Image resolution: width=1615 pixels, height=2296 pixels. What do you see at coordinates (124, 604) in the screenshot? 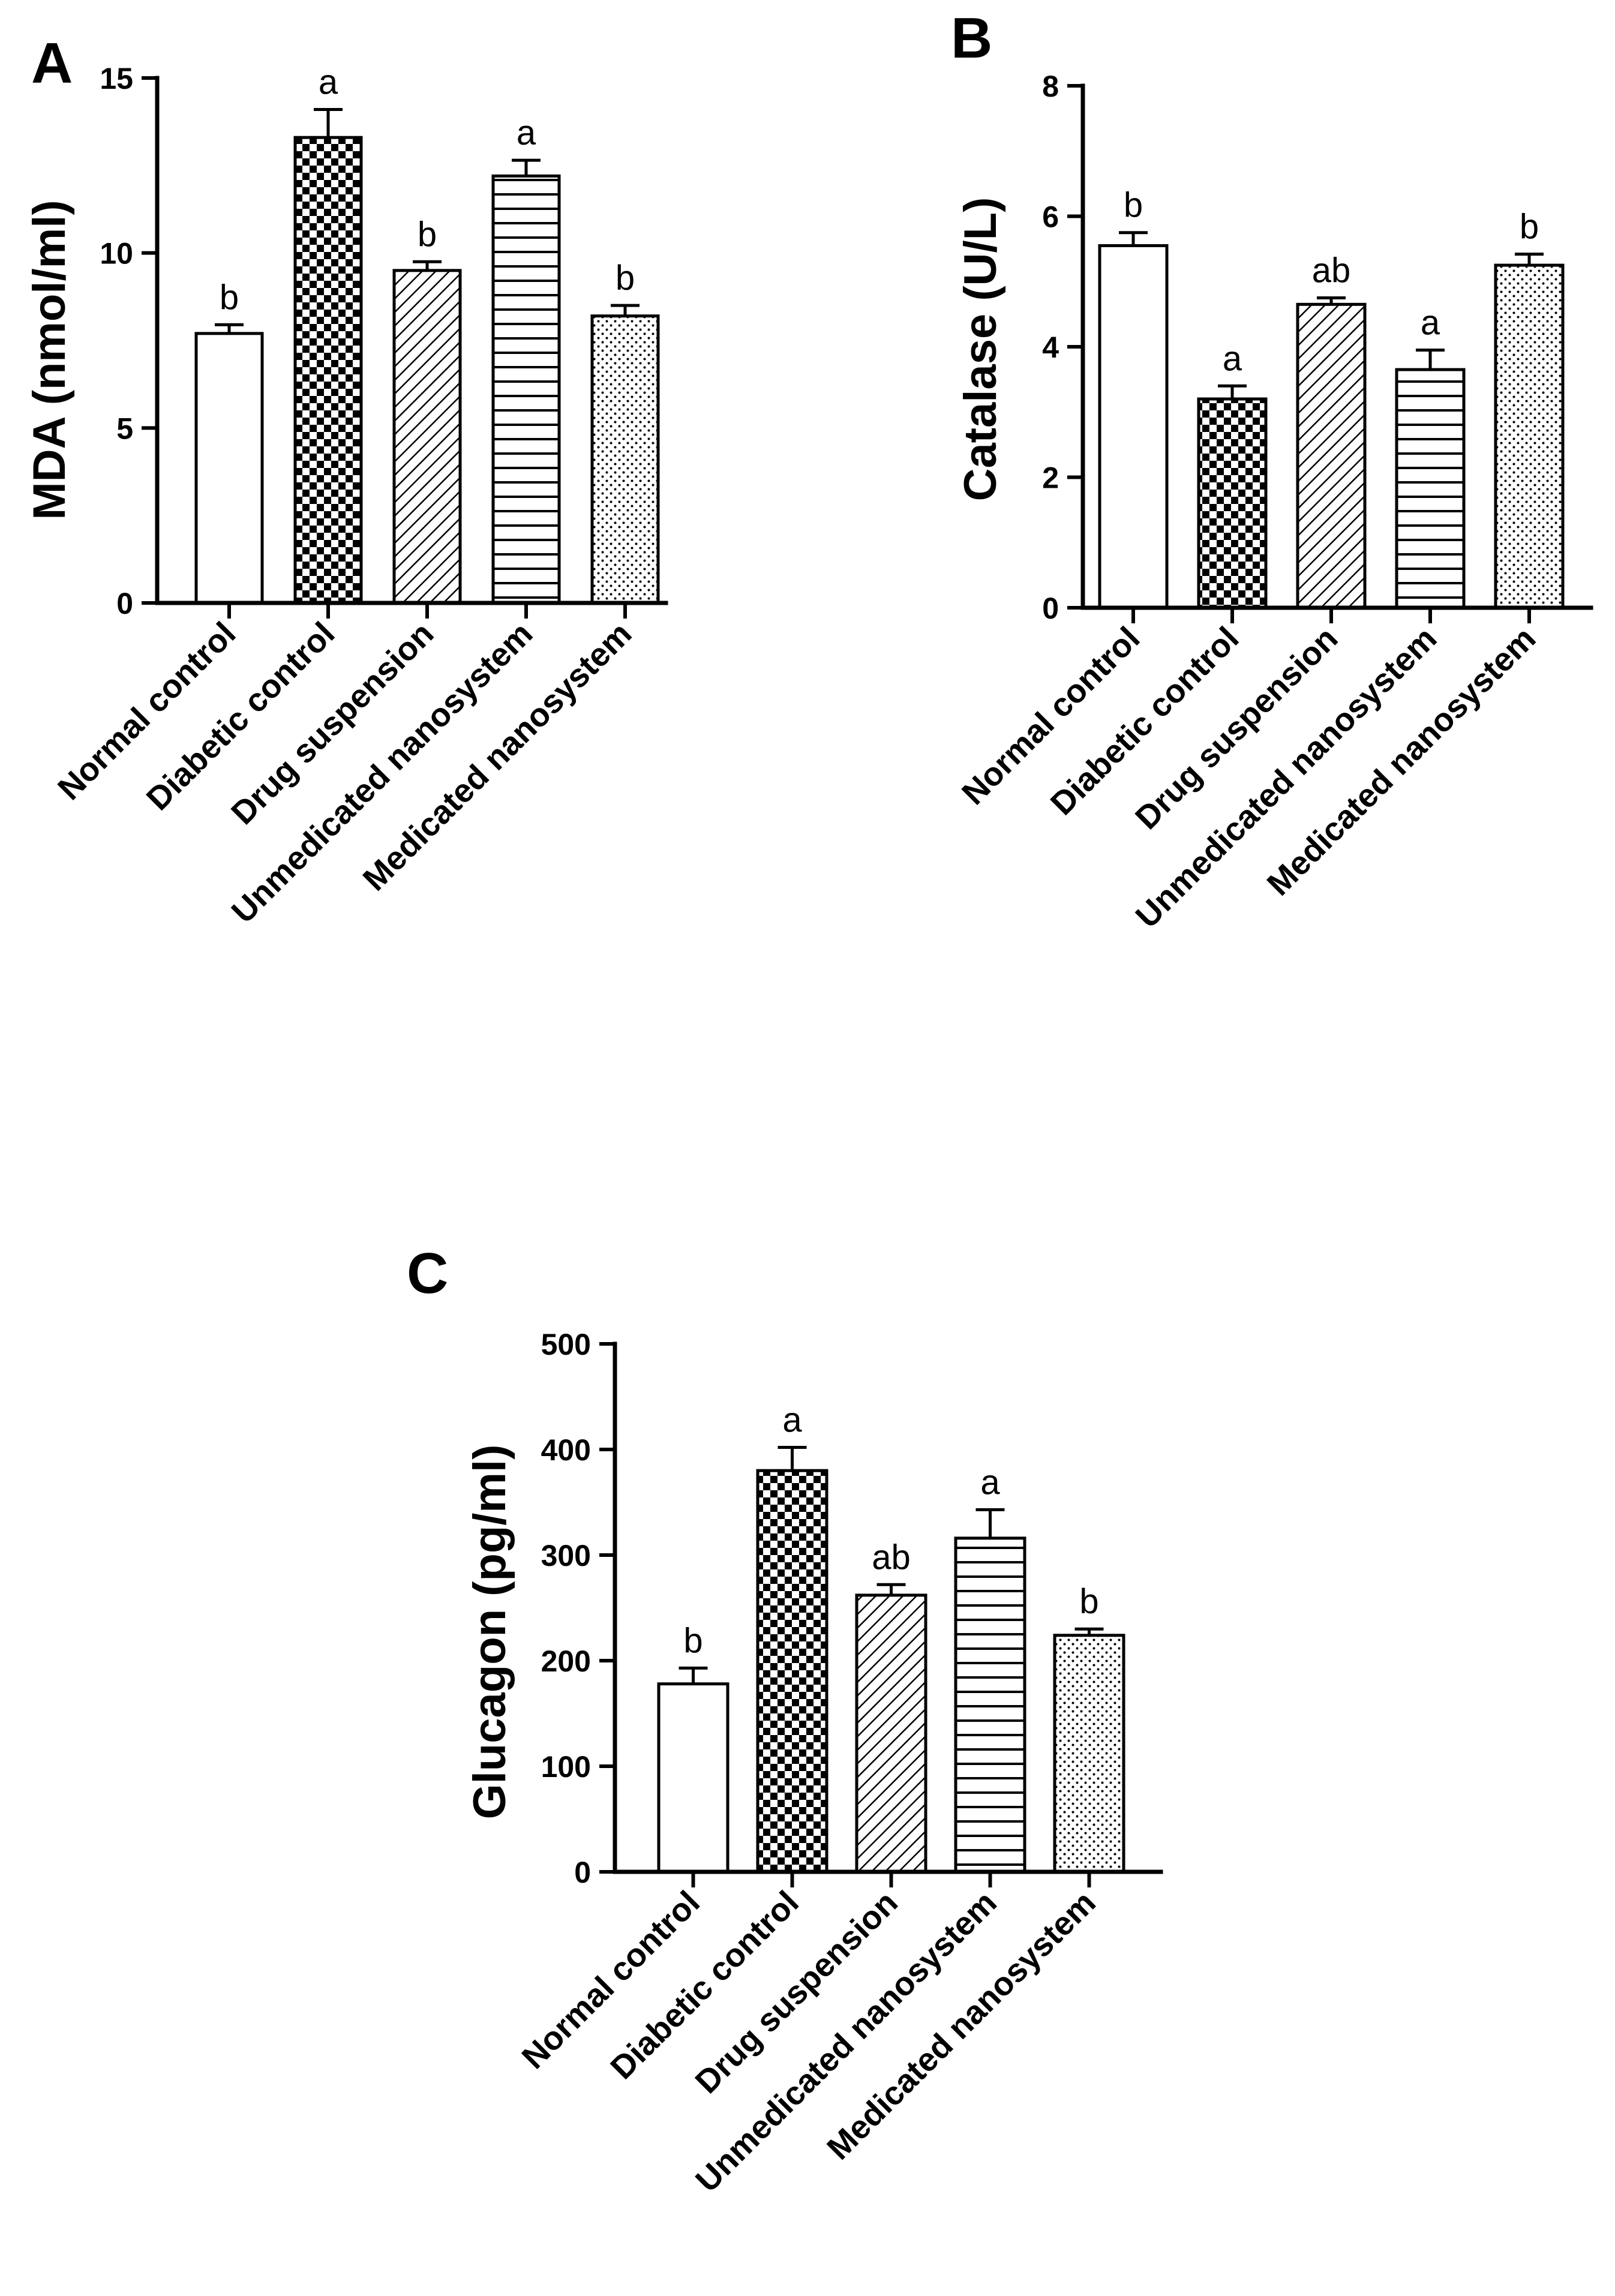
I see `panel-a-y-tick-label: 0` at bounding box center [124, 604].